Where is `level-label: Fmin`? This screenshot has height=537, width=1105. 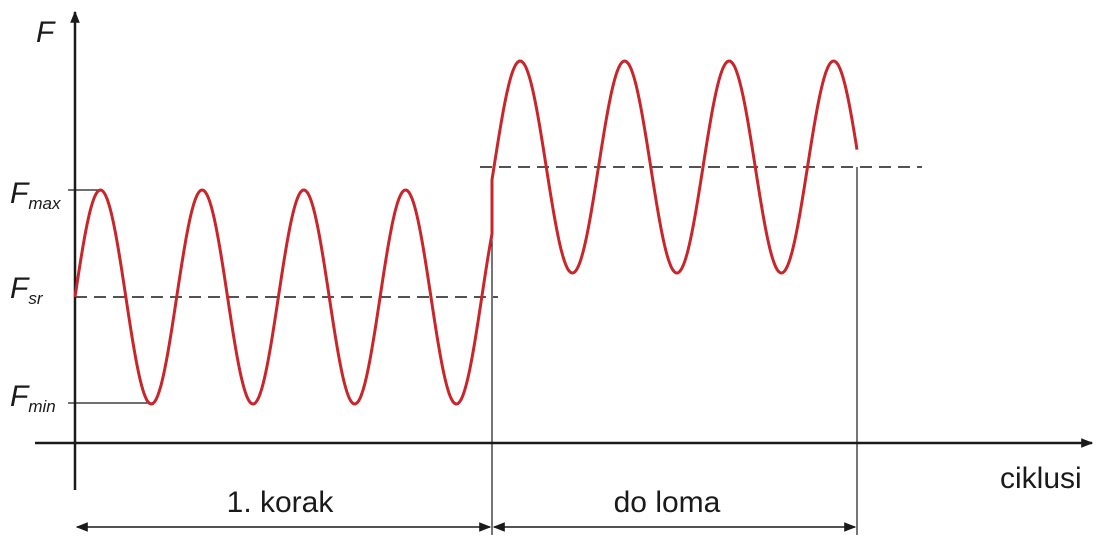 level-label: Fmin is located at coordinates (33, 398).